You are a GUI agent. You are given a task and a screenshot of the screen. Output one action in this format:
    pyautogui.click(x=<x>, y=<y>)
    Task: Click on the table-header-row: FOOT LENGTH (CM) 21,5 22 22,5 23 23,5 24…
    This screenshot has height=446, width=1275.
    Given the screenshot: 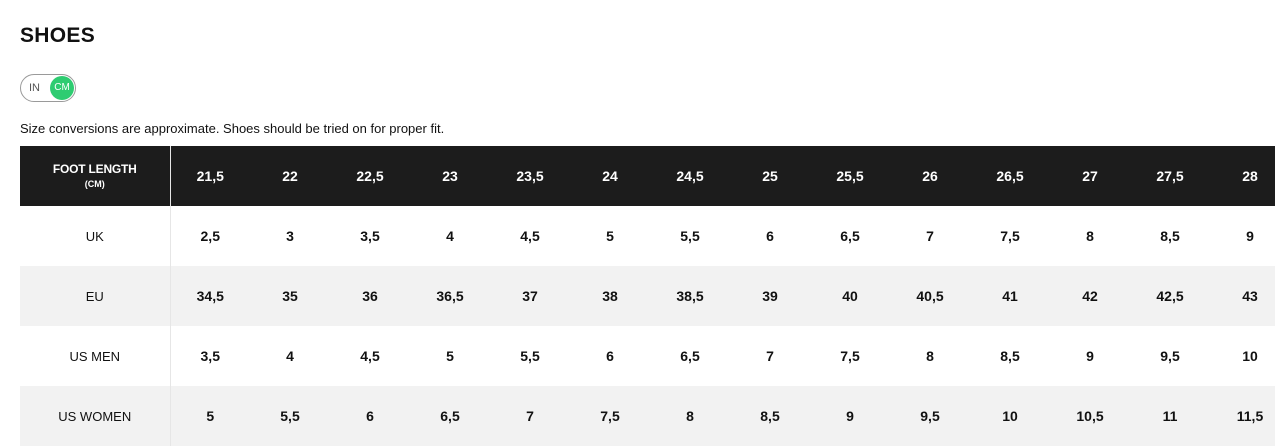 What is the action you would take?
    pyautogui.click(x=647, y=176)
    